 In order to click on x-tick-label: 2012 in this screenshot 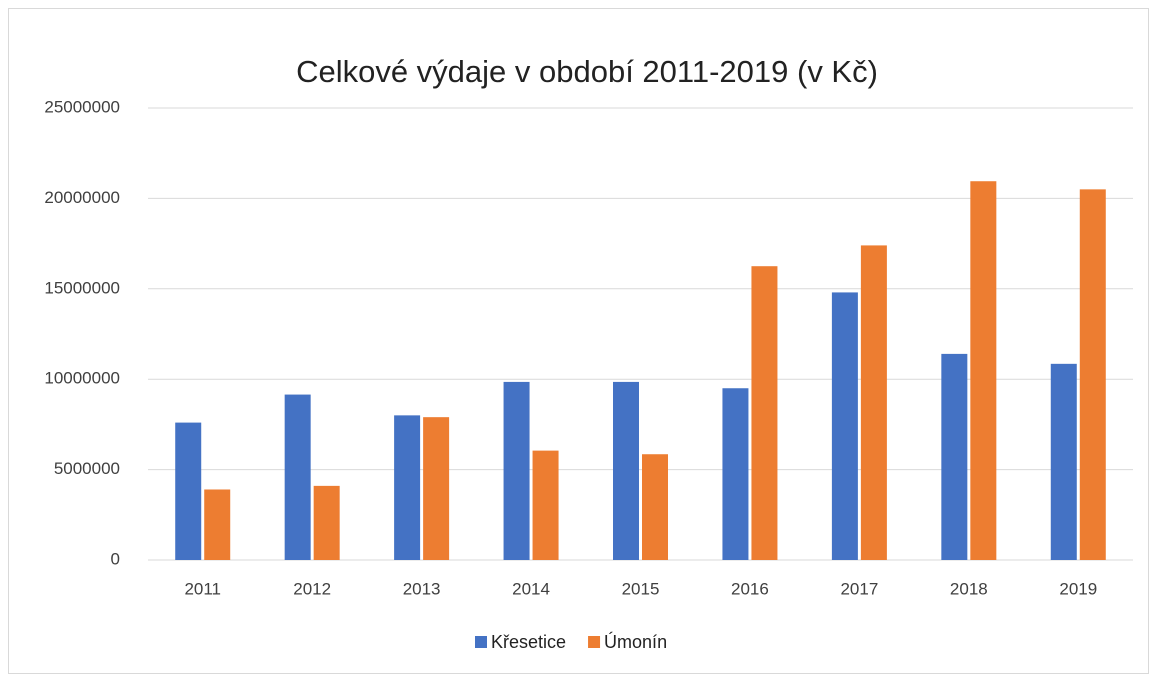, I will do `click(312, 588)`.